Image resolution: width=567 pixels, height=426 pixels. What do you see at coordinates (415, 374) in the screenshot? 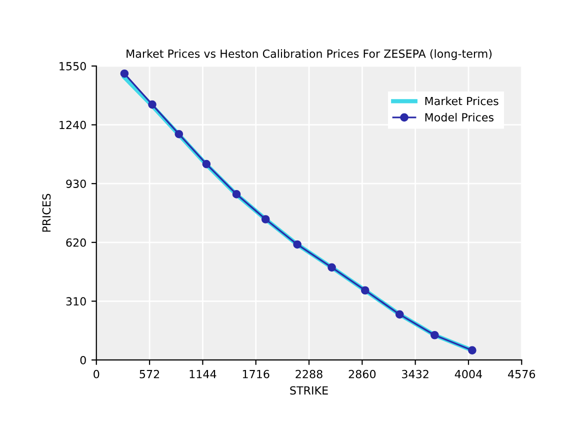
I see `x-tick-label: 3432` at bounding box center [415, 374].